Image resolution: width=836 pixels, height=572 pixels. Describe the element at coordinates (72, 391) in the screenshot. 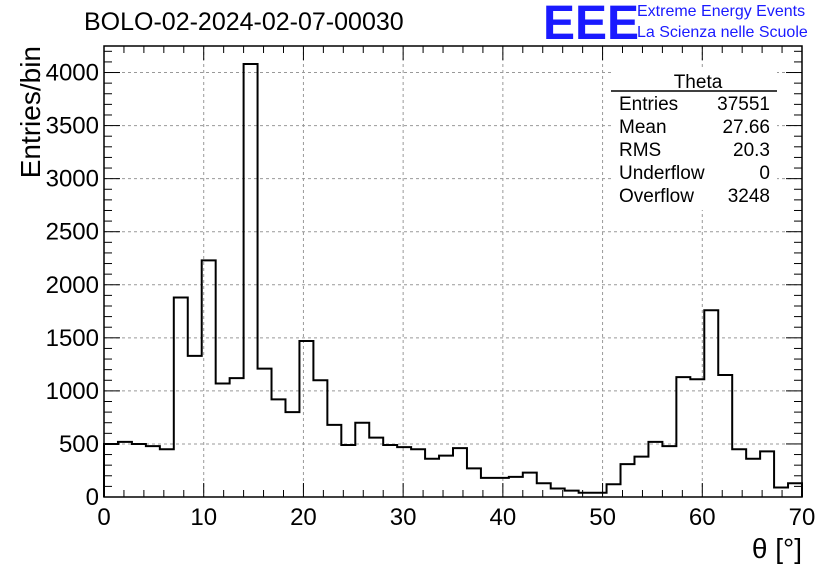

I see `y-tick-label: 1000` at that location.